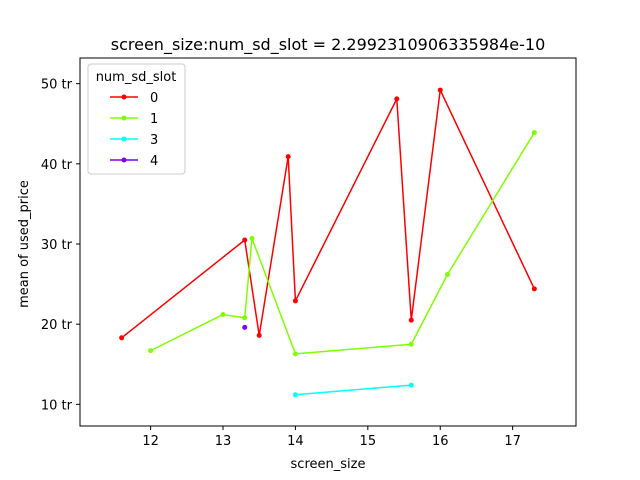 This screenshot has height=480, width=640. What do you see at coordinates (512, 441) in the screenshot?
I see `x-tick-label: 17` at bounding box center [512, 441].